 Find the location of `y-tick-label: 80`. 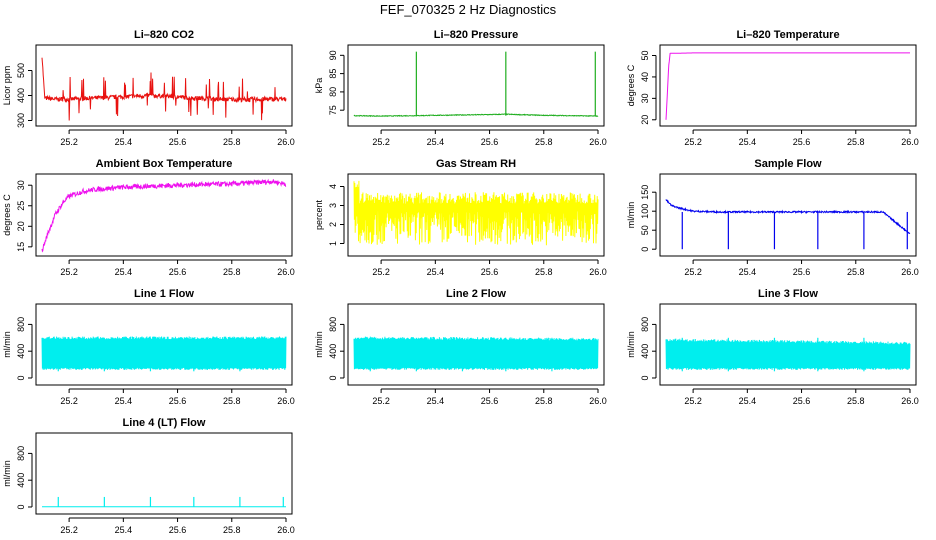

y-tick-label: 80 is located at coordinates (333, 92).